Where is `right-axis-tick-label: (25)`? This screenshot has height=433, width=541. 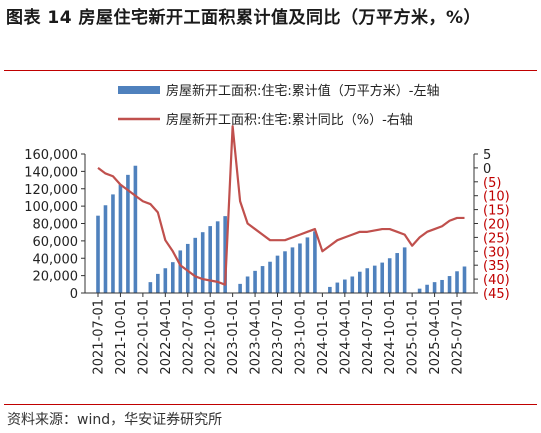
right-axis-tick-label: (25) is located at coordinates (496, 238).